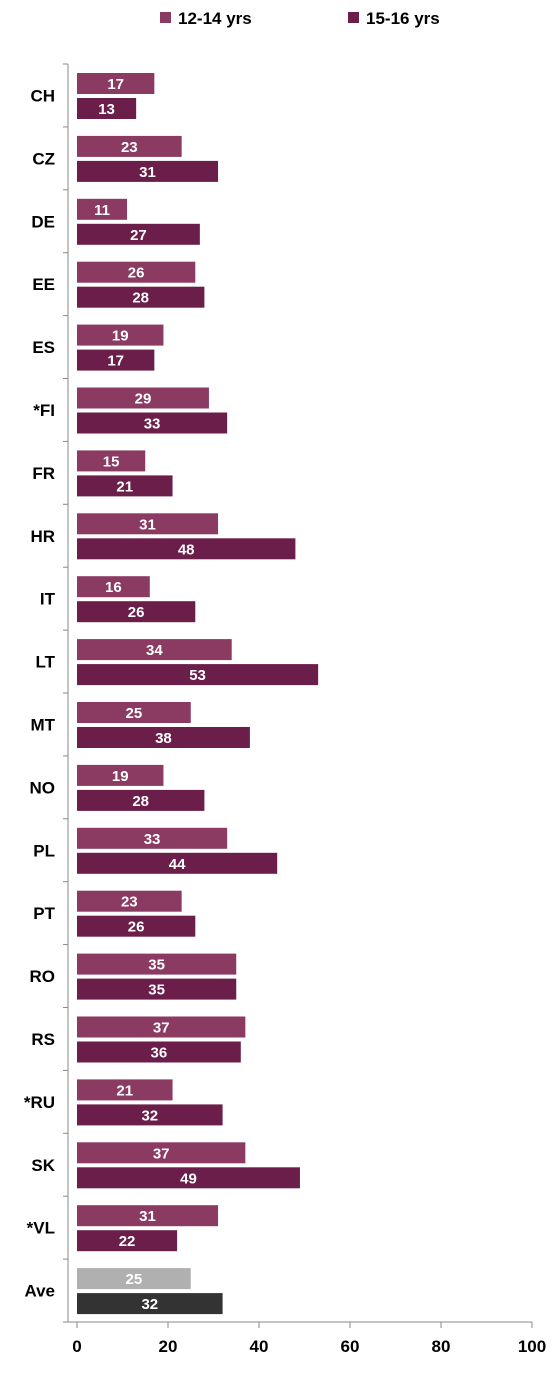 This screenshot has height=1387, width=560. Describe the element at coordinates (532, 1346) in the screenshot. I see `x-tick-label: 100` at that location.